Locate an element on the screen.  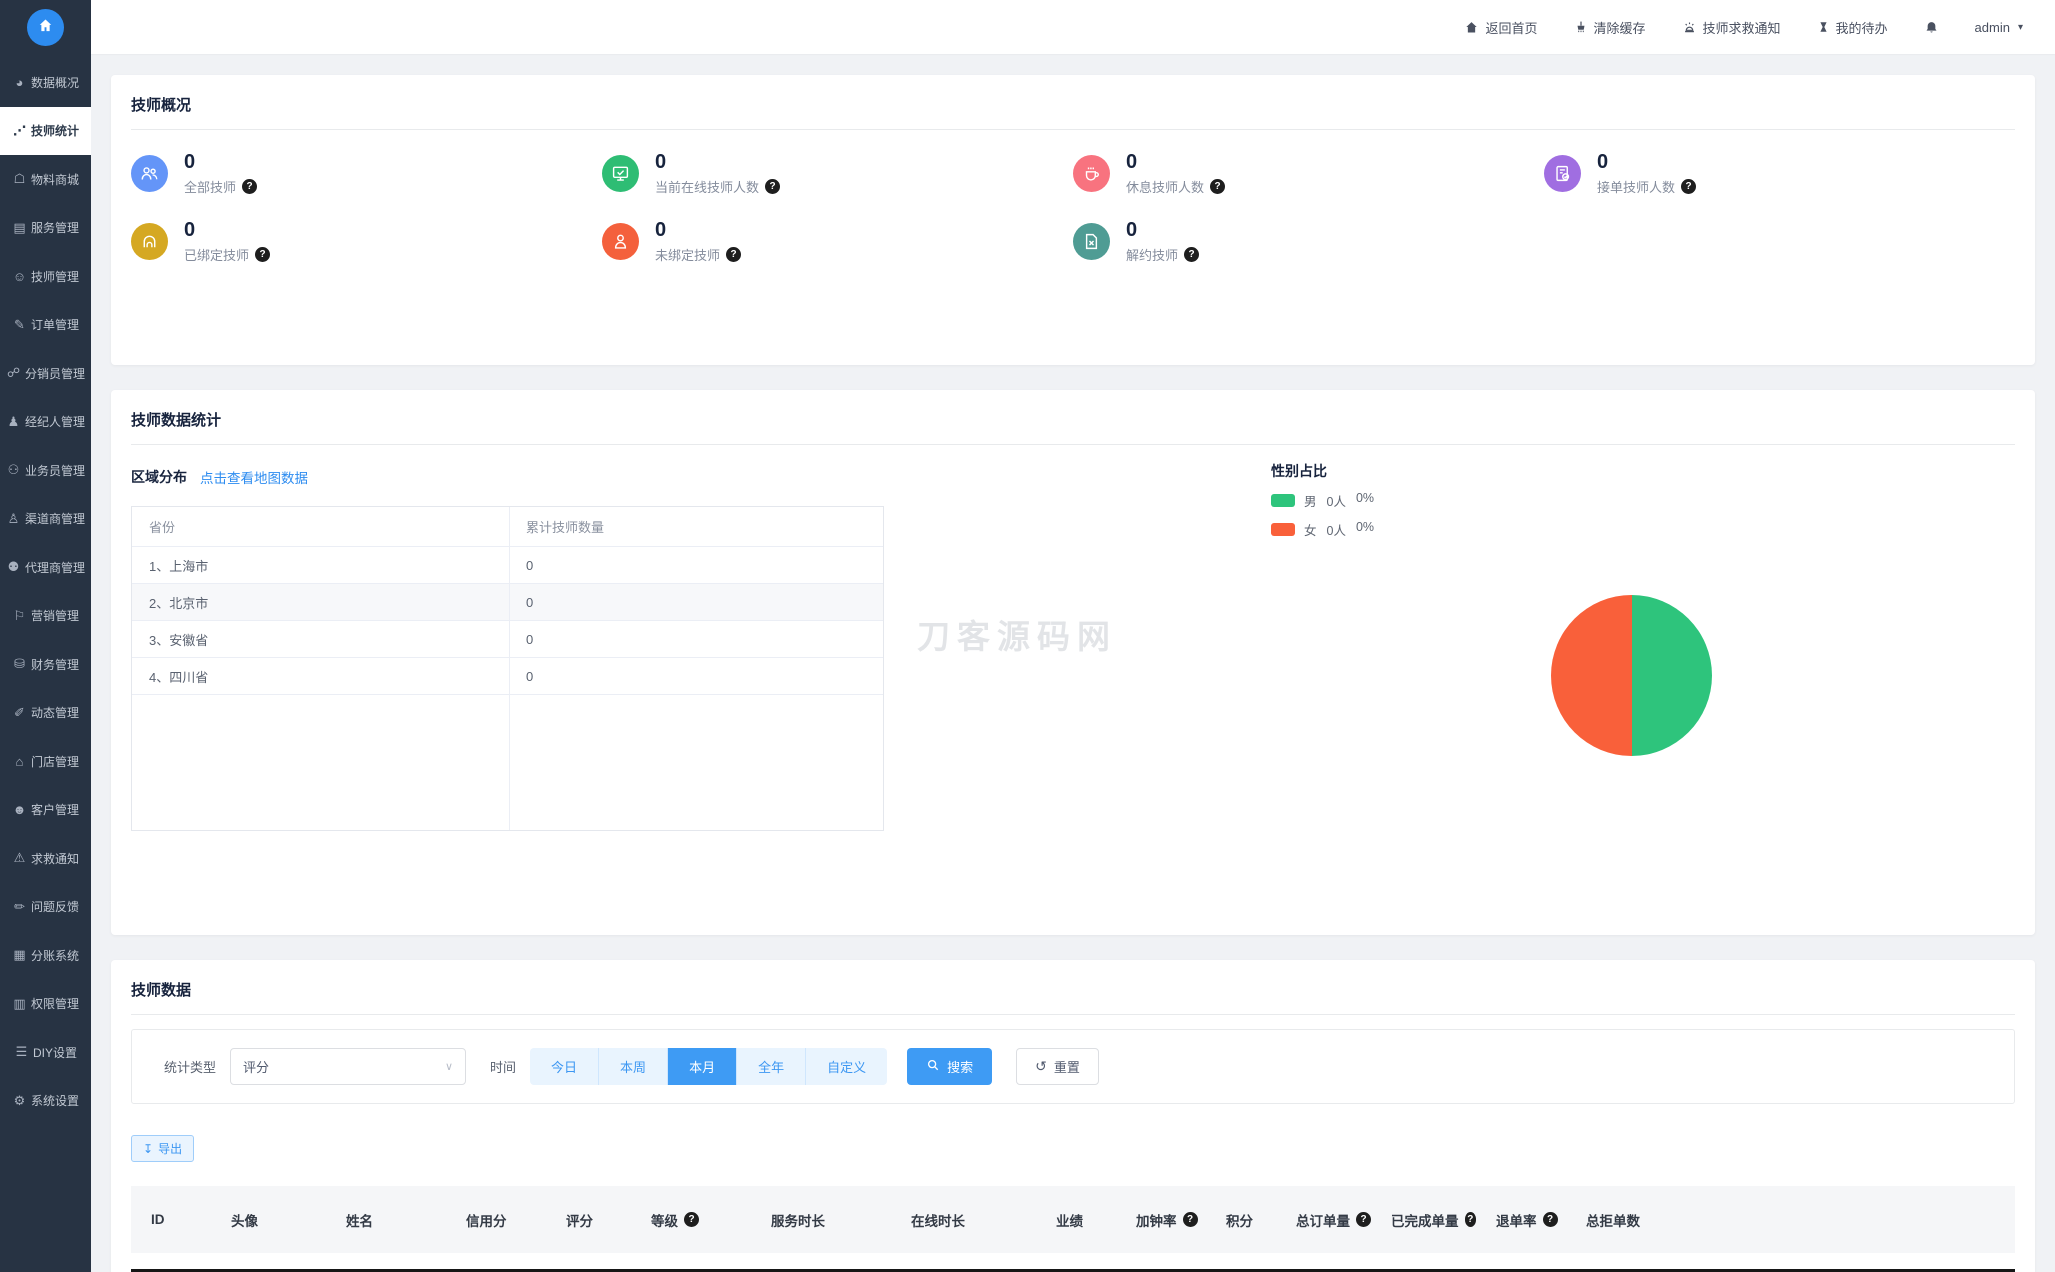
sidebar-item-ledger-system: ▦ 分账系统 is located at coordinates (46, 955).